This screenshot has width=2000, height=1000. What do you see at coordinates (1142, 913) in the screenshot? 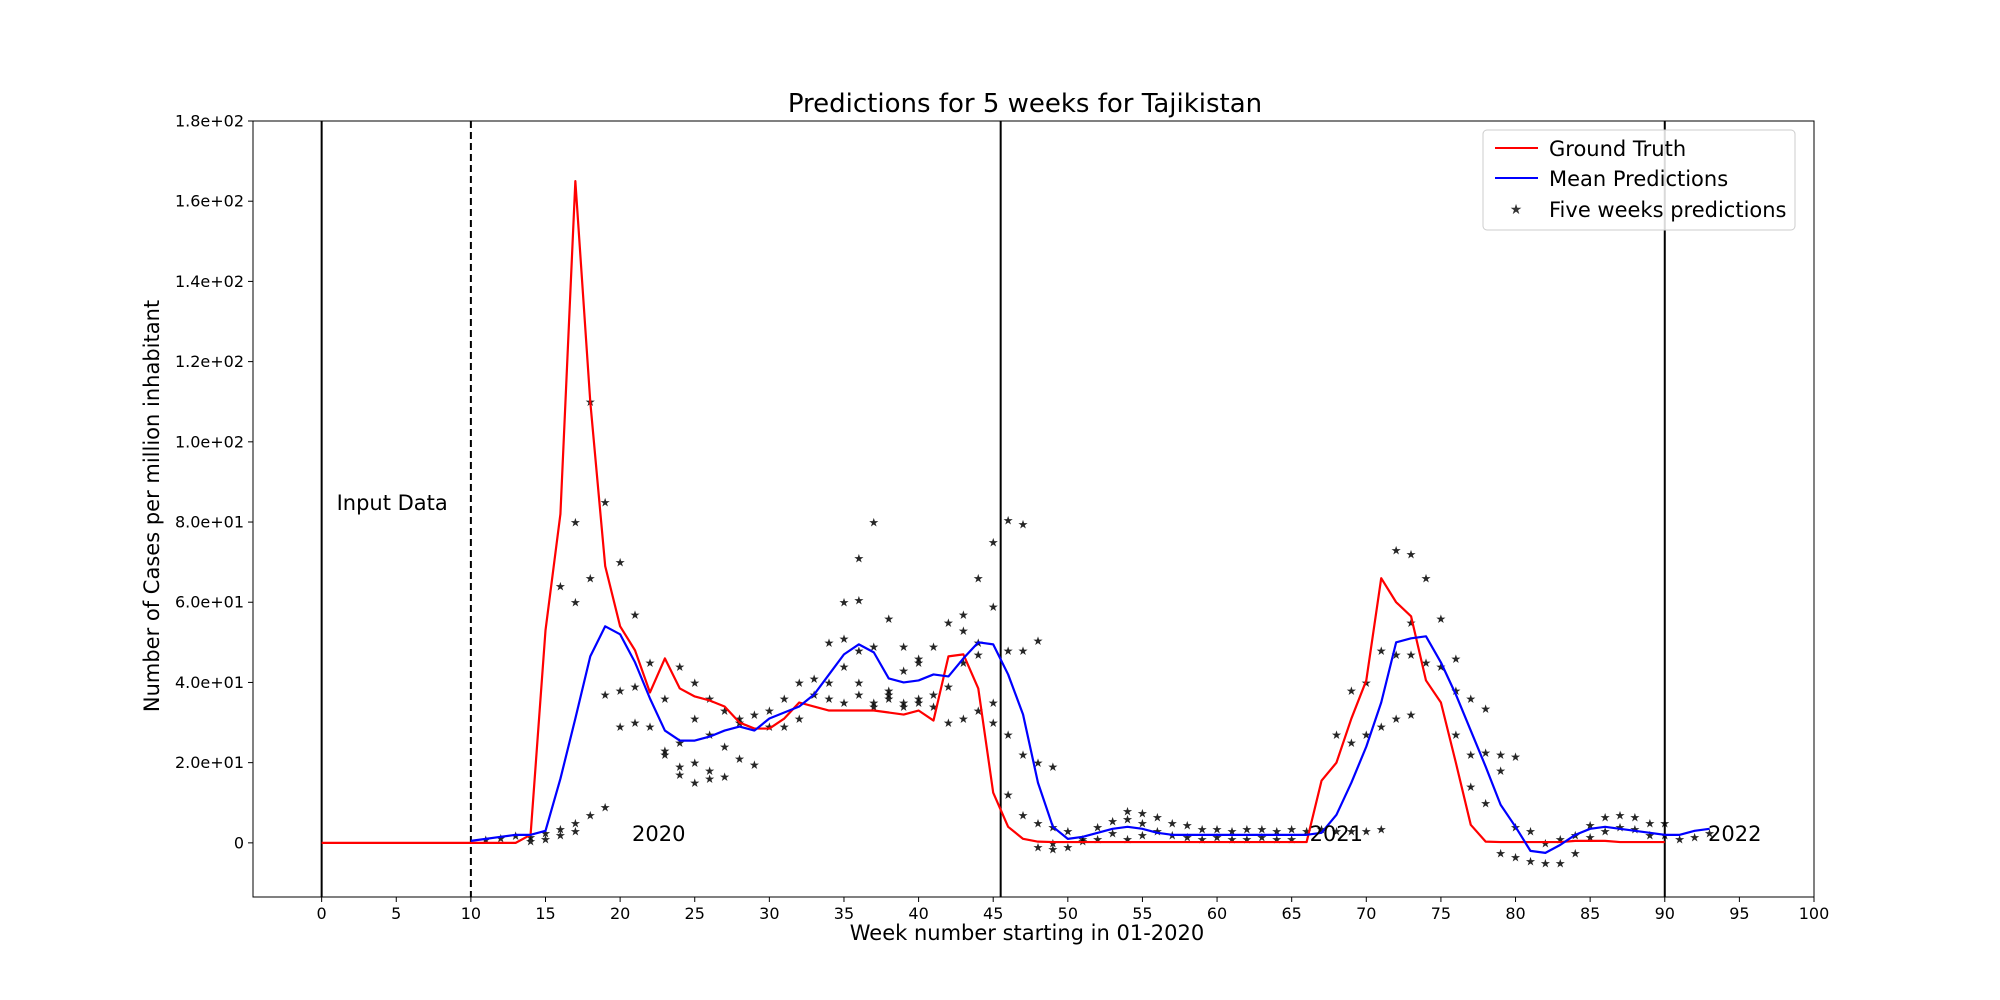
I see `x-tick-label: 55` at bounding box center [1142, 913].